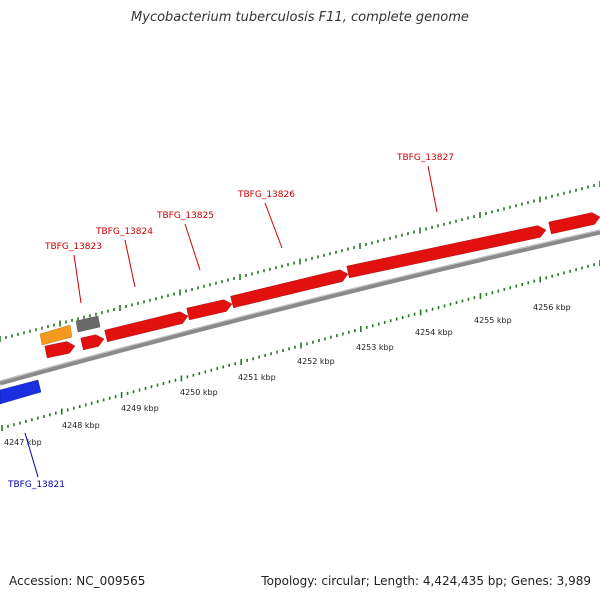 This screenshot has width=600, height=600. What do you see at coordinates (36, 485) in the screenshot?
I see `gene-label: TBFG_13821` at bounding box center [36, 485].